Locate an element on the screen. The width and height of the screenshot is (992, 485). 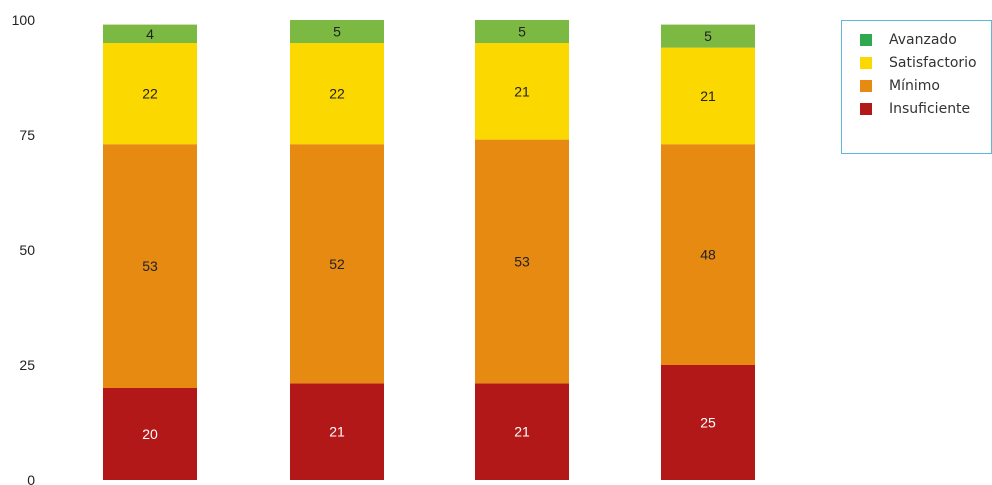
data-label-satisfactorio-1: 22 is located at coordinates (150, 94).